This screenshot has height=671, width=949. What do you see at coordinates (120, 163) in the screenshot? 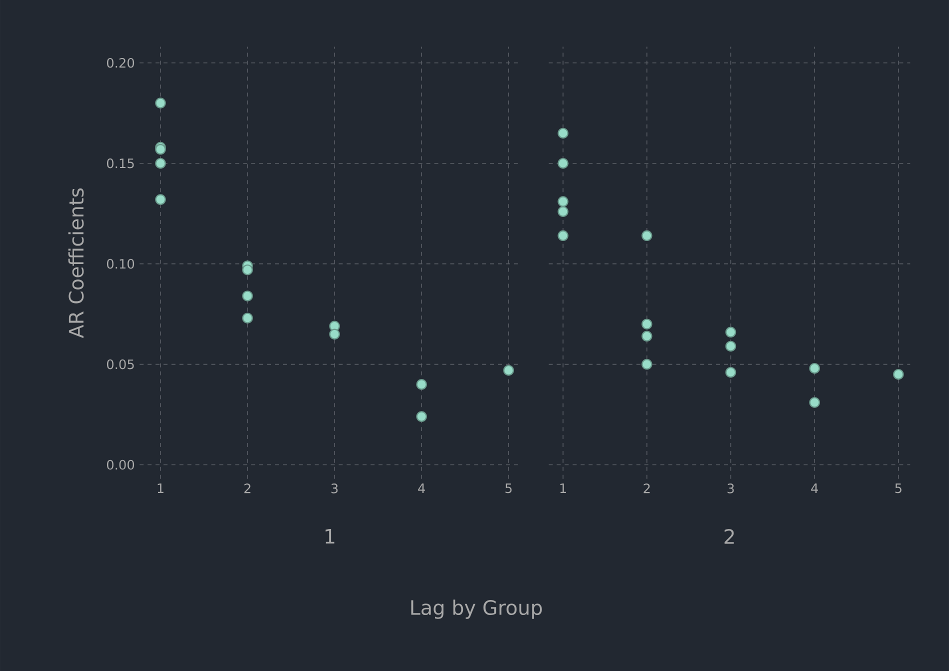
I see `y-tick-label: 0.15` at bounding box center [120, 163].